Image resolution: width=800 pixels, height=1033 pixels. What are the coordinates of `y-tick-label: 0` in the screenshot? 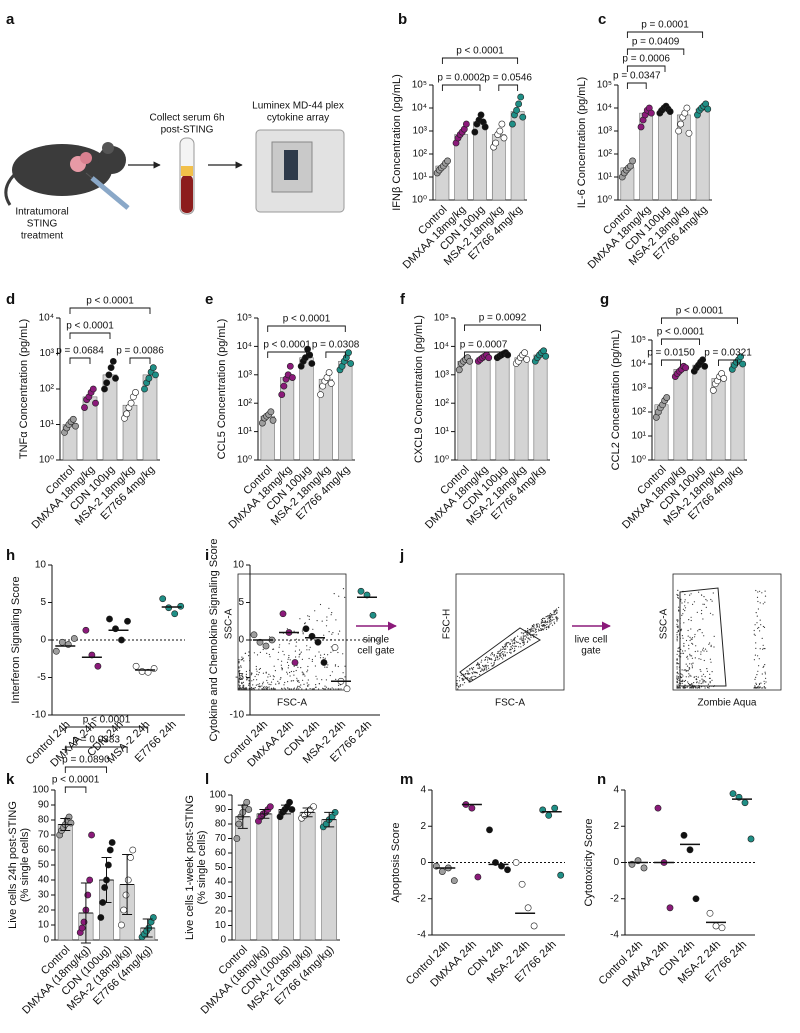 It's located at (241, 640).